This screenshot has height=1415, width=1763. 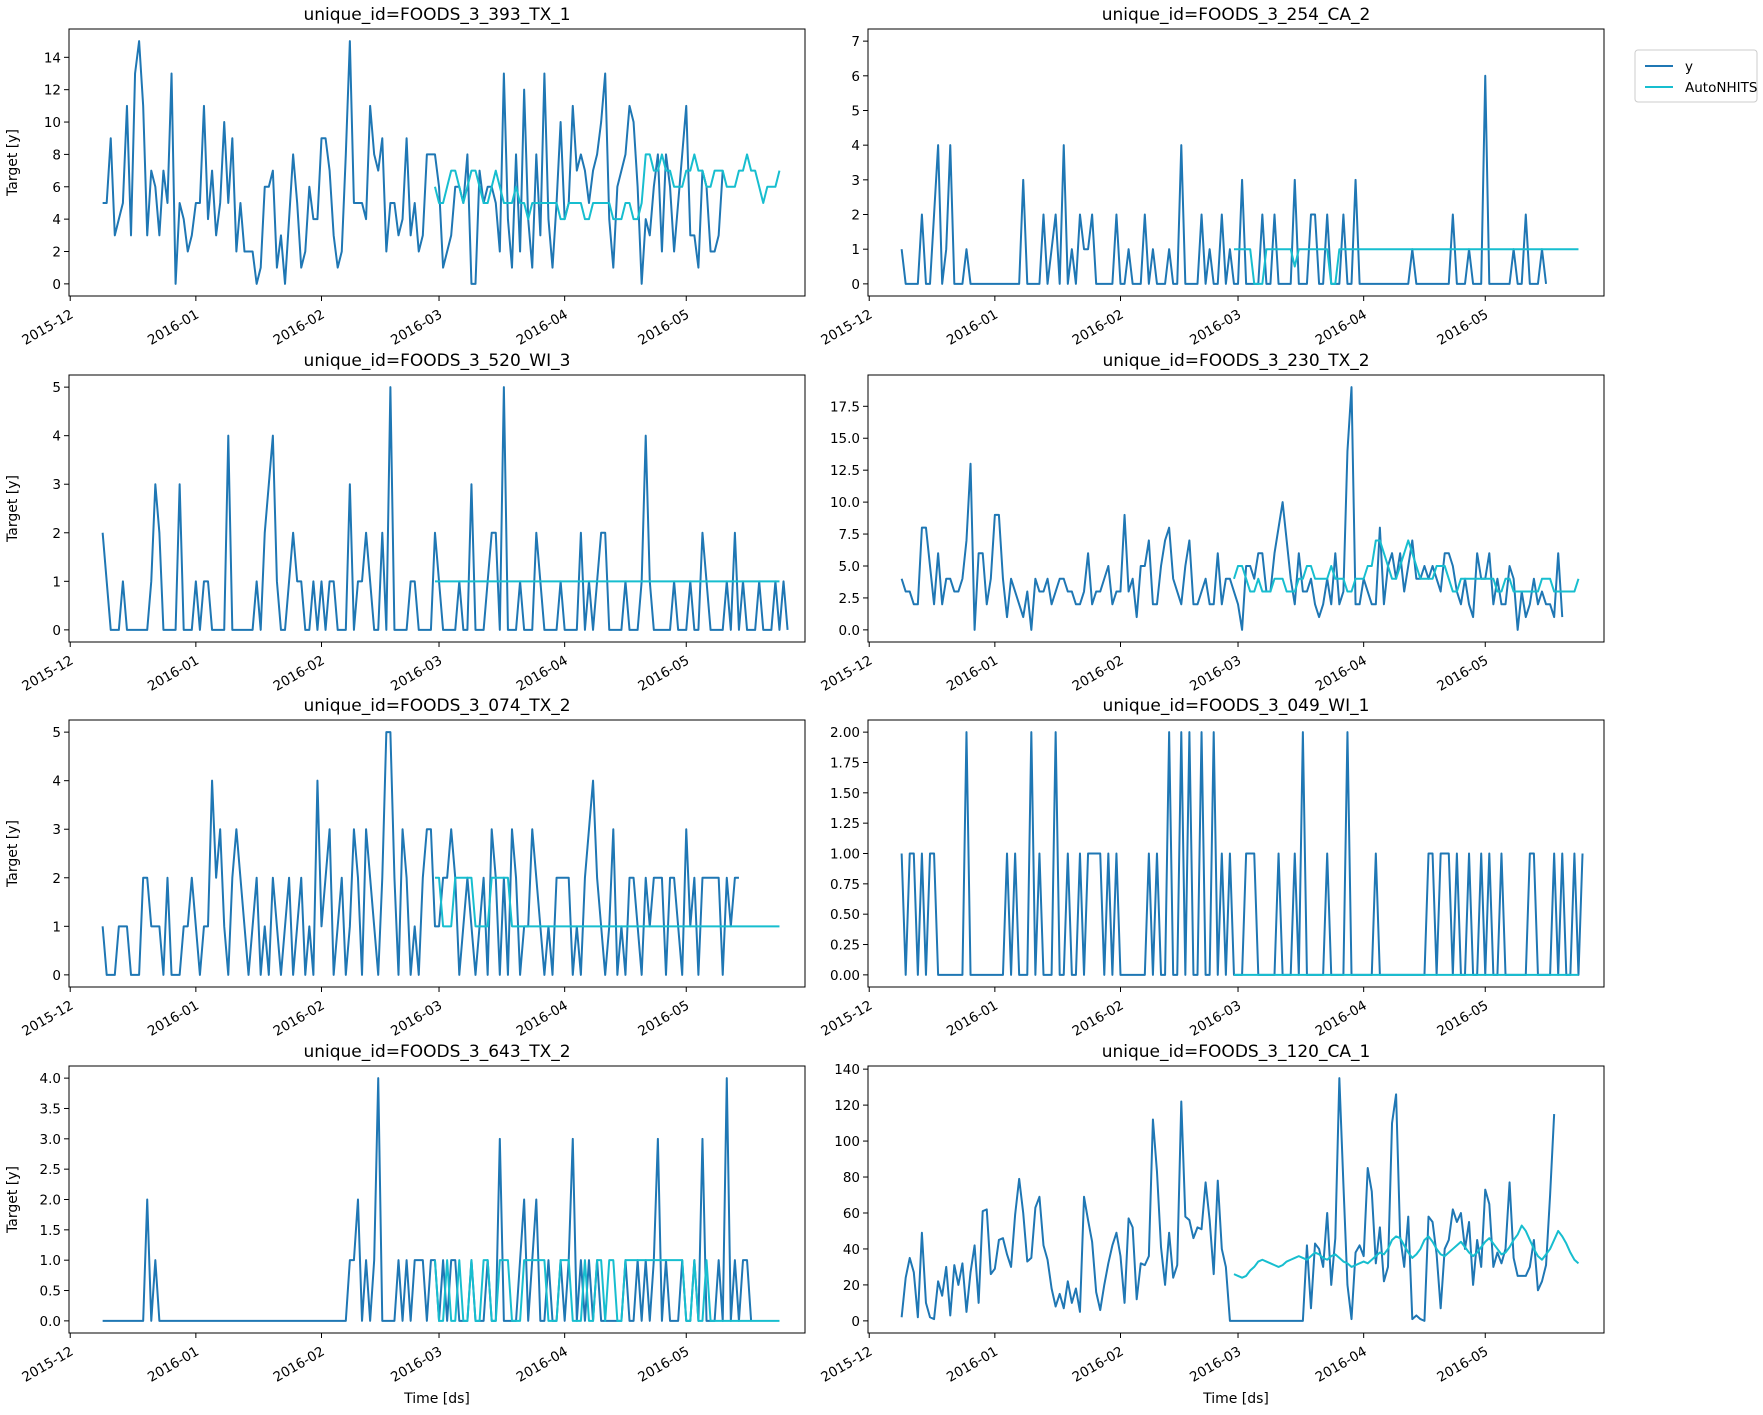 I want to click on y-tick-label: 5.0, so click(x=849, y=567).